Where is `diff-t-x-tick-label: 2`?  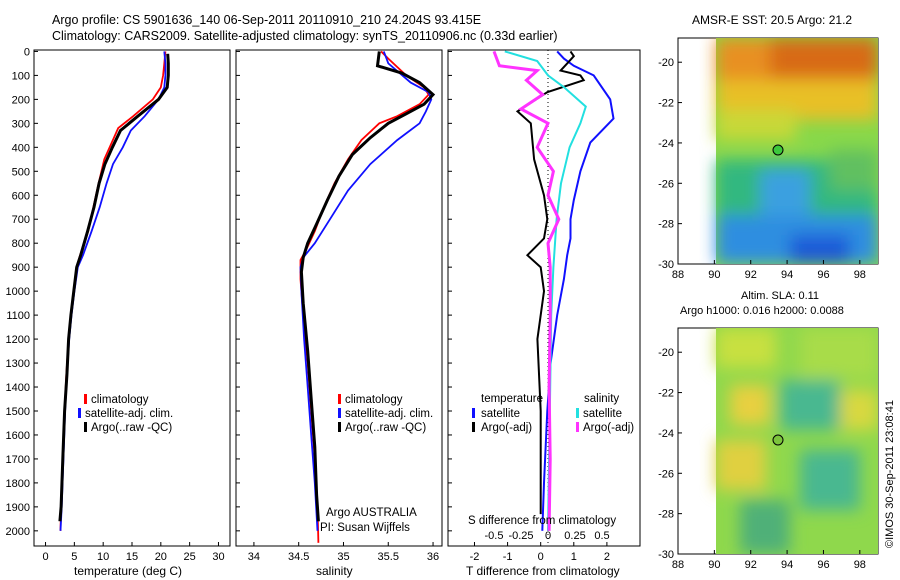
diff-t-x-tick-label: 2 is located at coordinates (607, 557).